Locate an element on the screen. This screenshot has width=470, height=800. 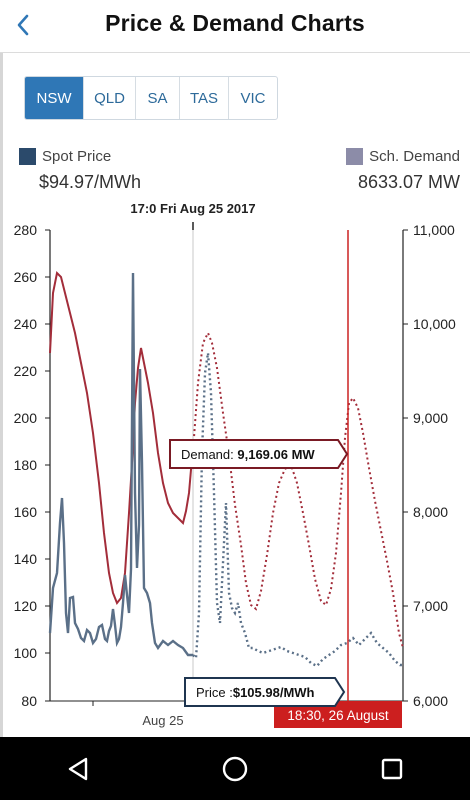
demand-tooltip-value: 9,169.06 MW is located at coordinates (276, 454).